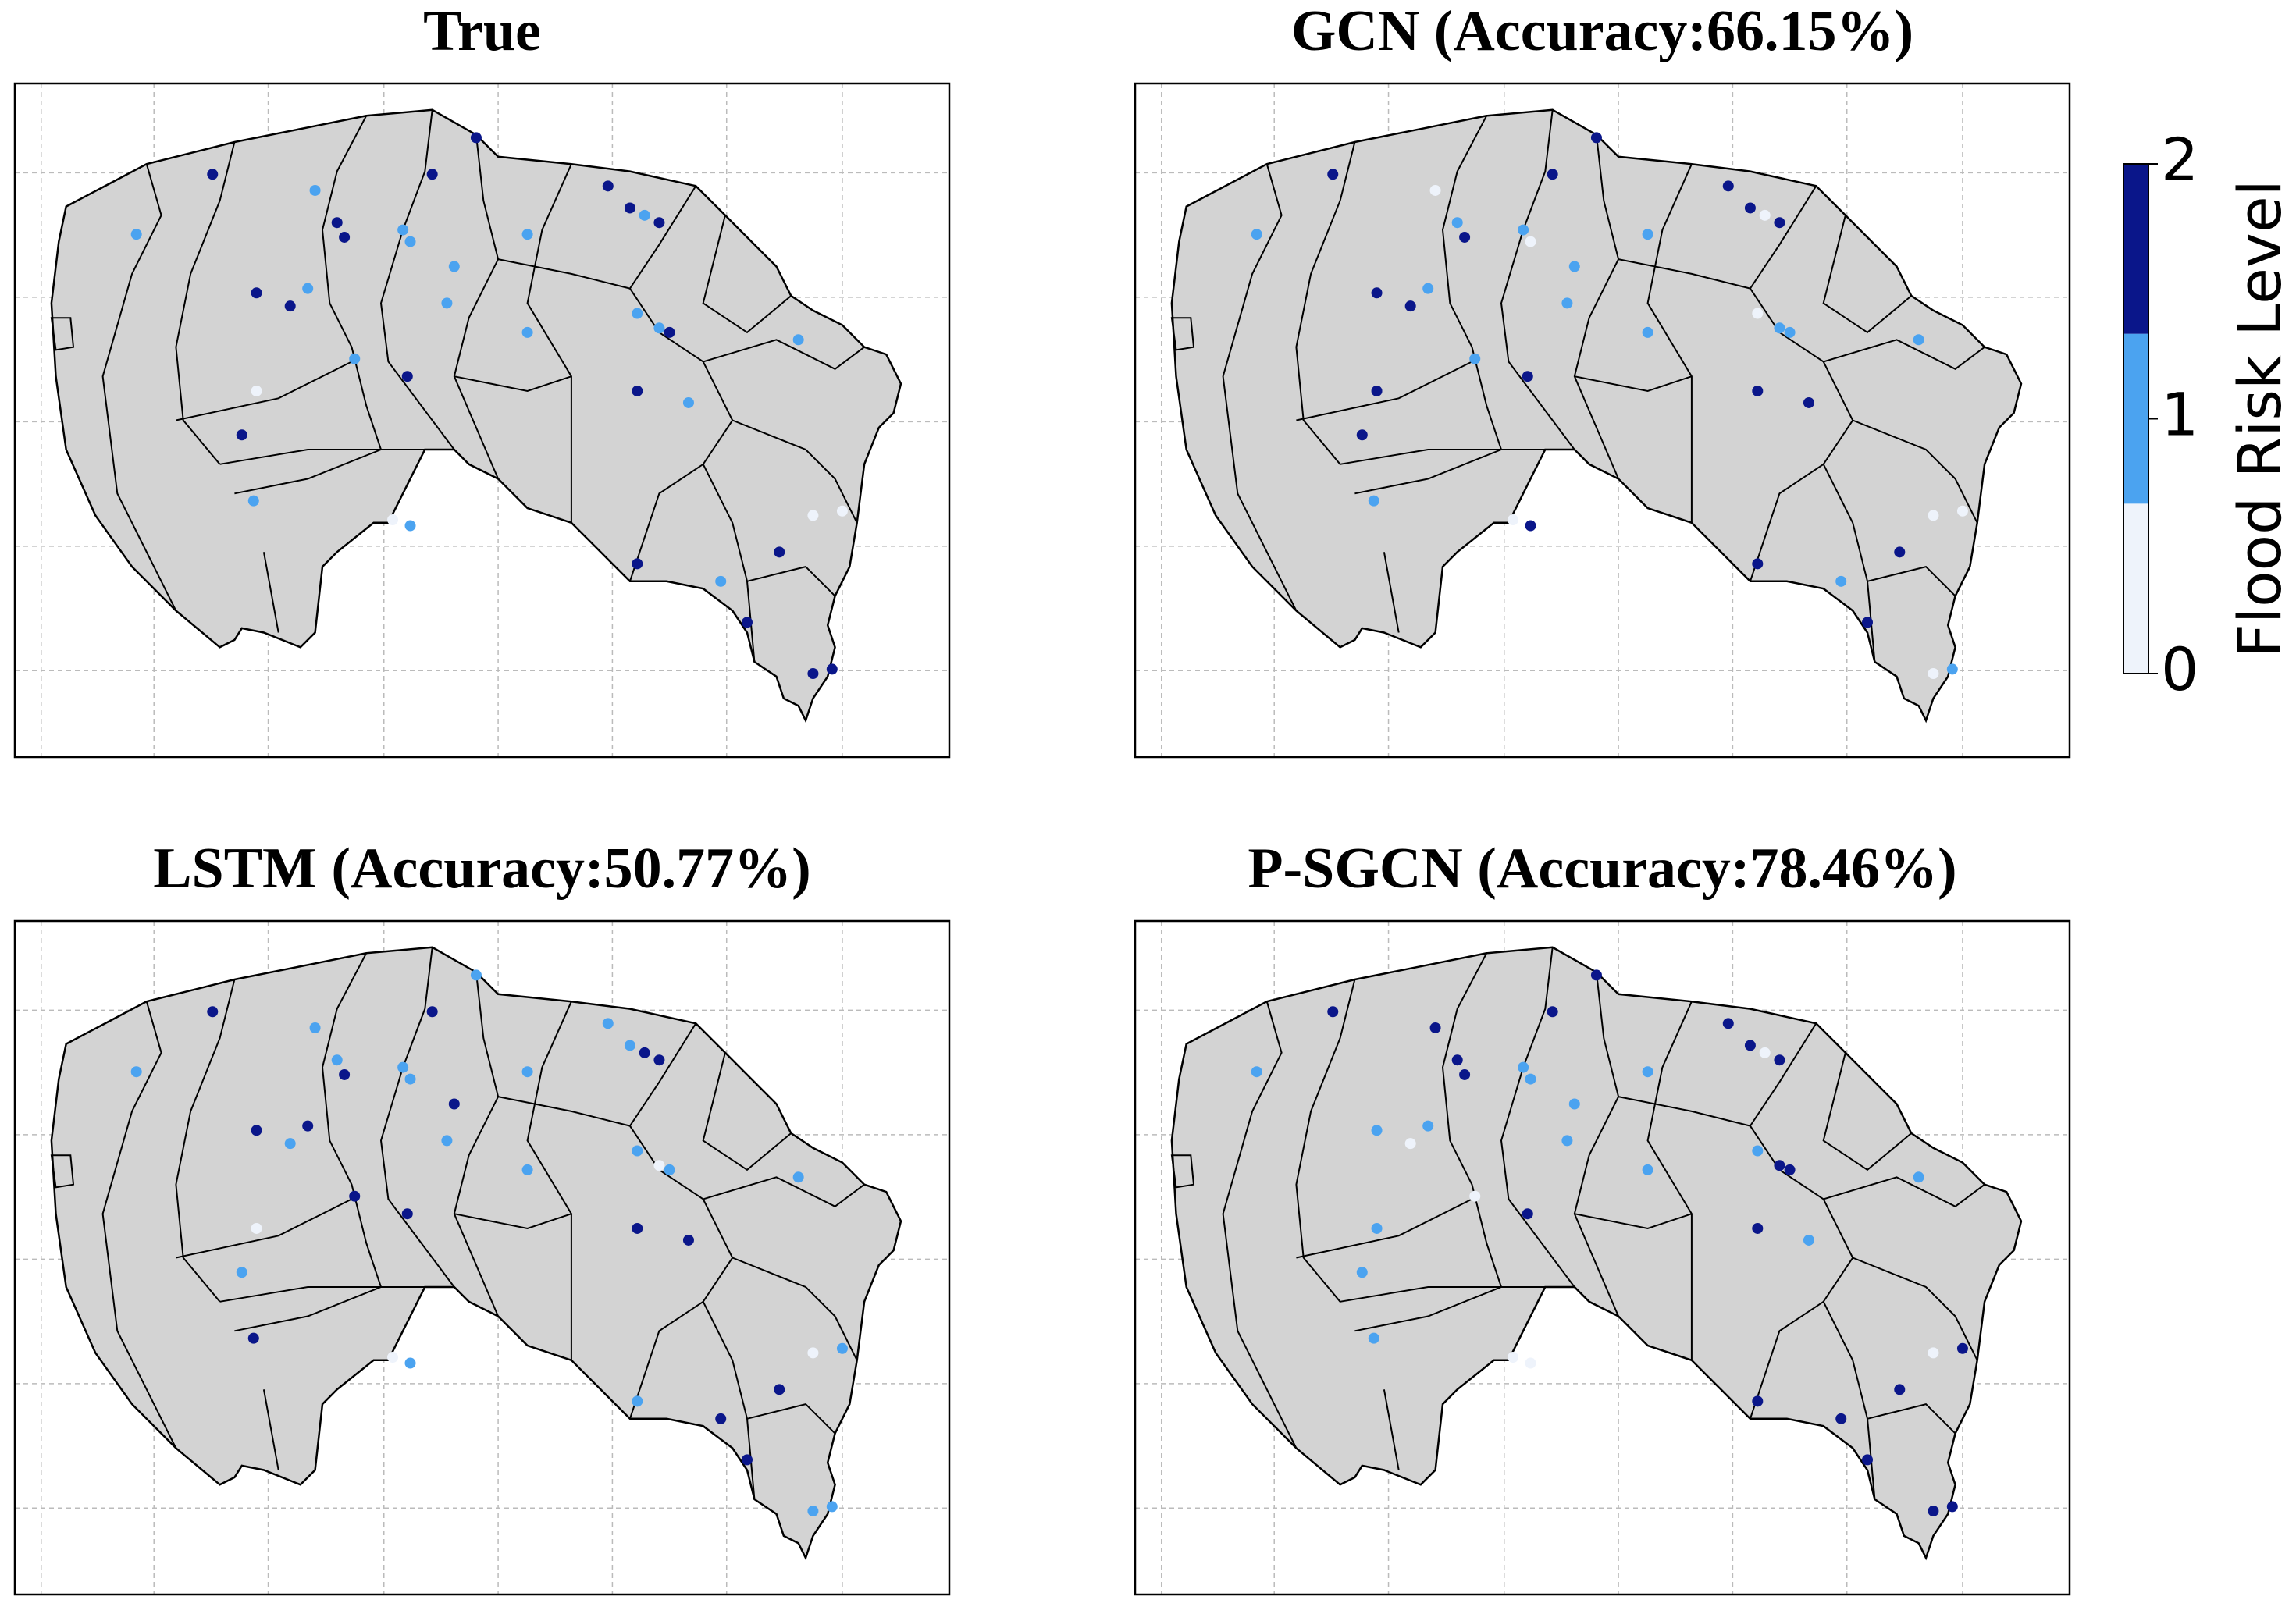 This screenshot has height=1607, width=2296. I want to click on colorbar-segment, so click(2136, 589).